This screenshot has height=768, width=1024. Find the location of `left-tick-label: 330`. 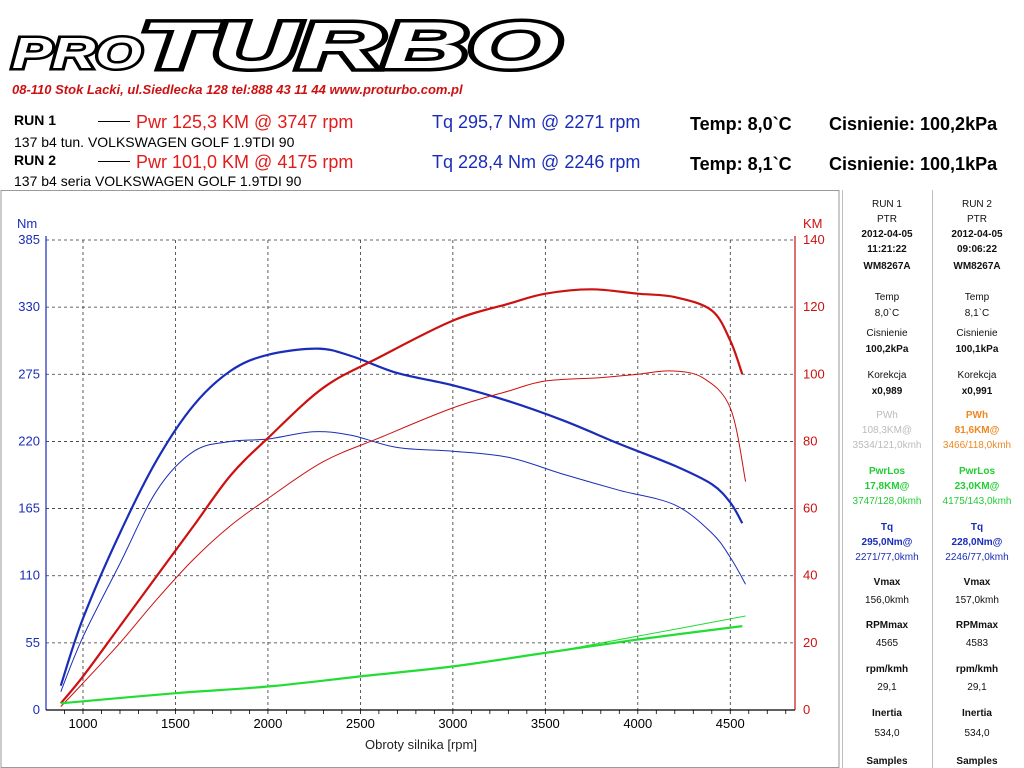

left-tick-label: 330 is located at coordinates (29, 306).